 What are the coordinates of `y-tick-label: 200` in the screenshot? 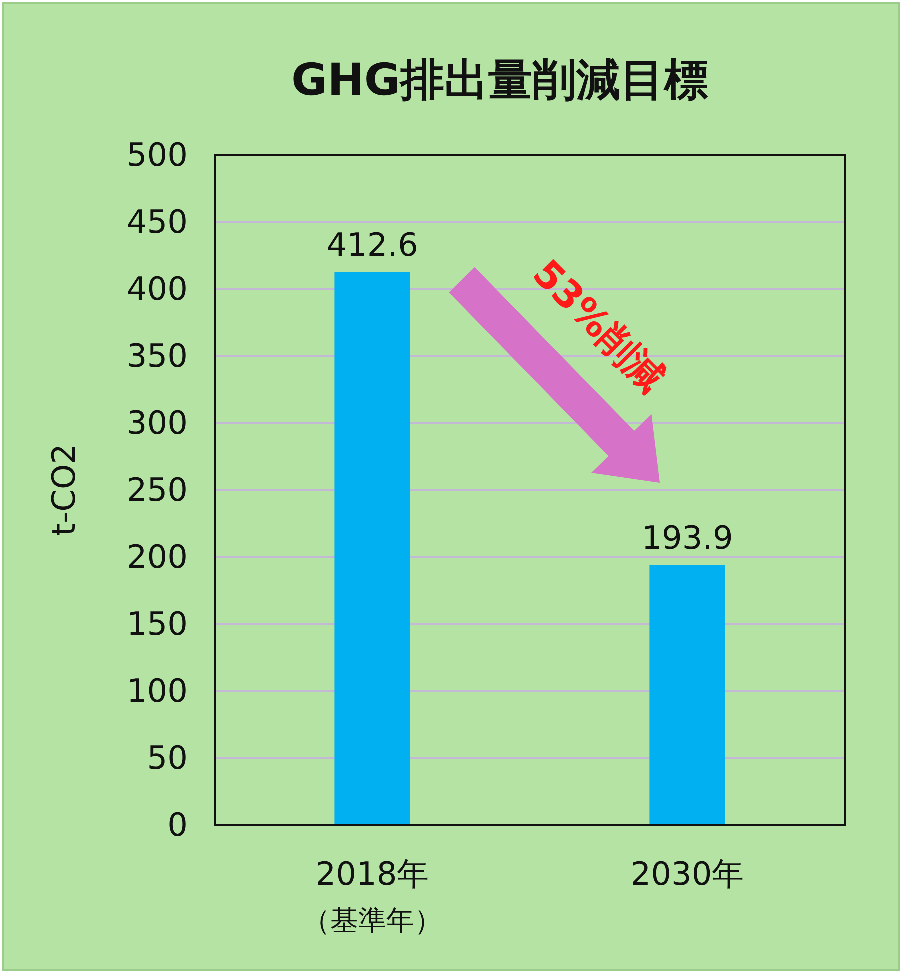 It's located at (157, 557).